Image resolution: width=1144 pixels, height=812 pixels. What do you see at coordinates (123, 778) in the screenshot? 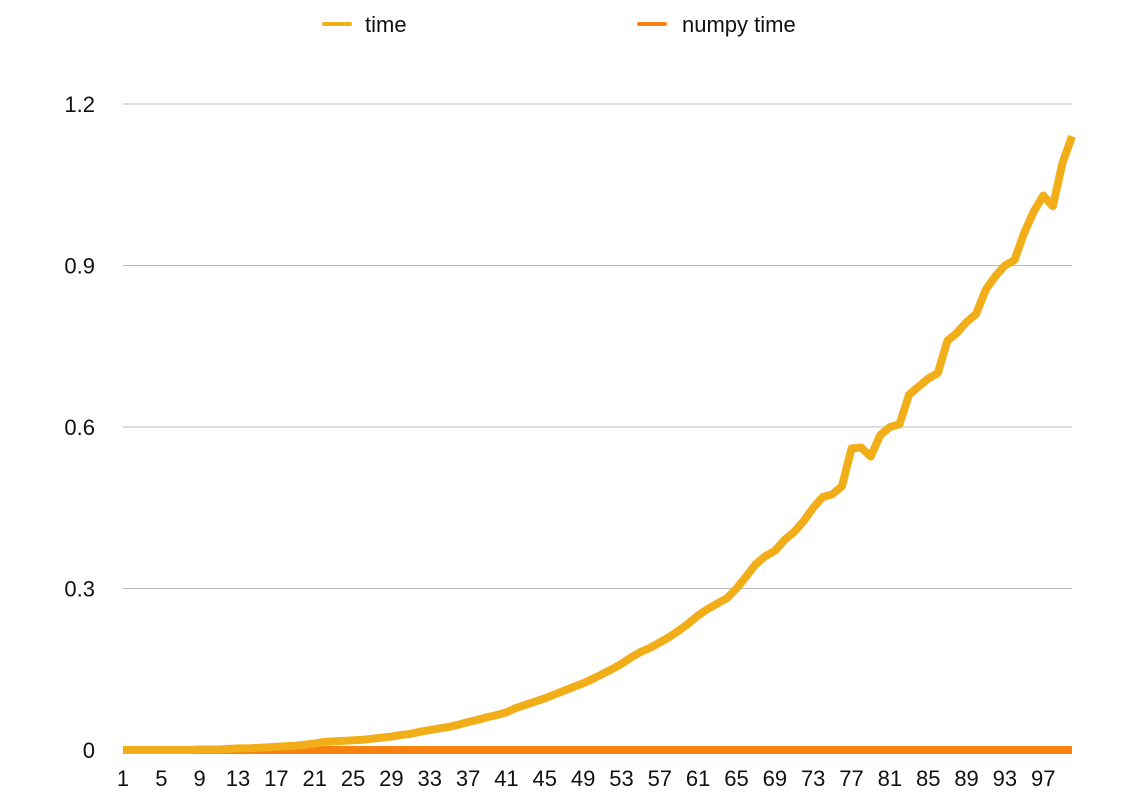
I see `x-tick-label: 1` at bounding box center [123, 778].